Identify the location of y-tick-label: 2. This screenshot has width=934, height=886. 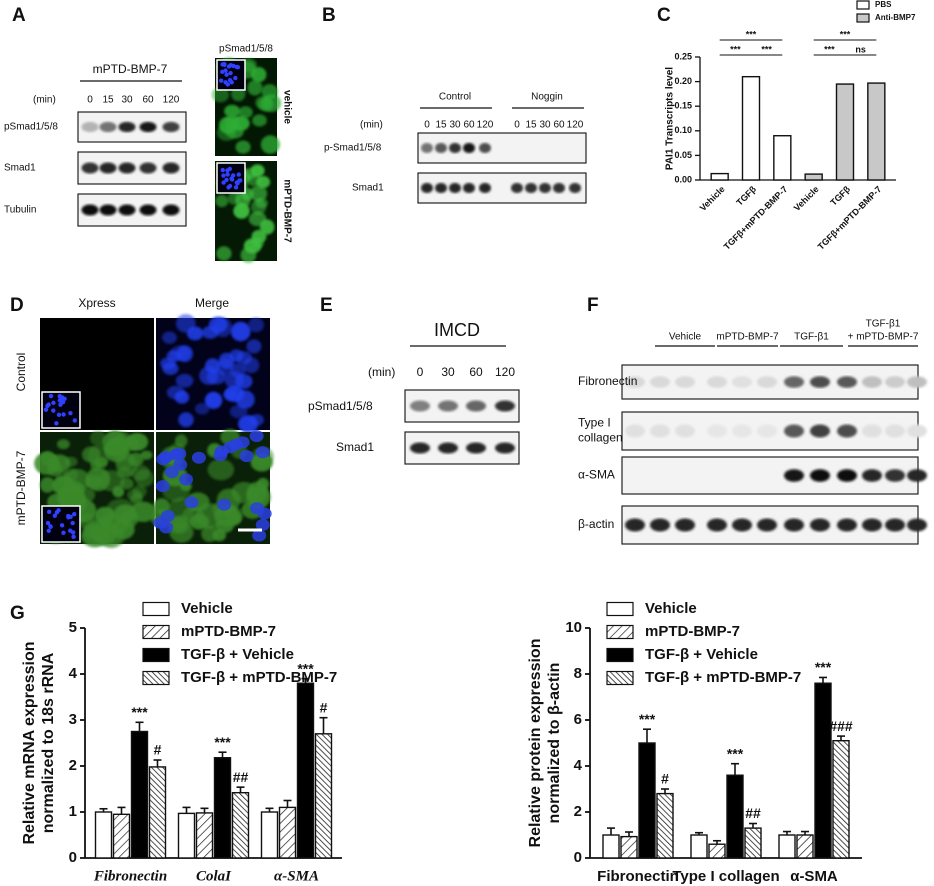
(578, 811).